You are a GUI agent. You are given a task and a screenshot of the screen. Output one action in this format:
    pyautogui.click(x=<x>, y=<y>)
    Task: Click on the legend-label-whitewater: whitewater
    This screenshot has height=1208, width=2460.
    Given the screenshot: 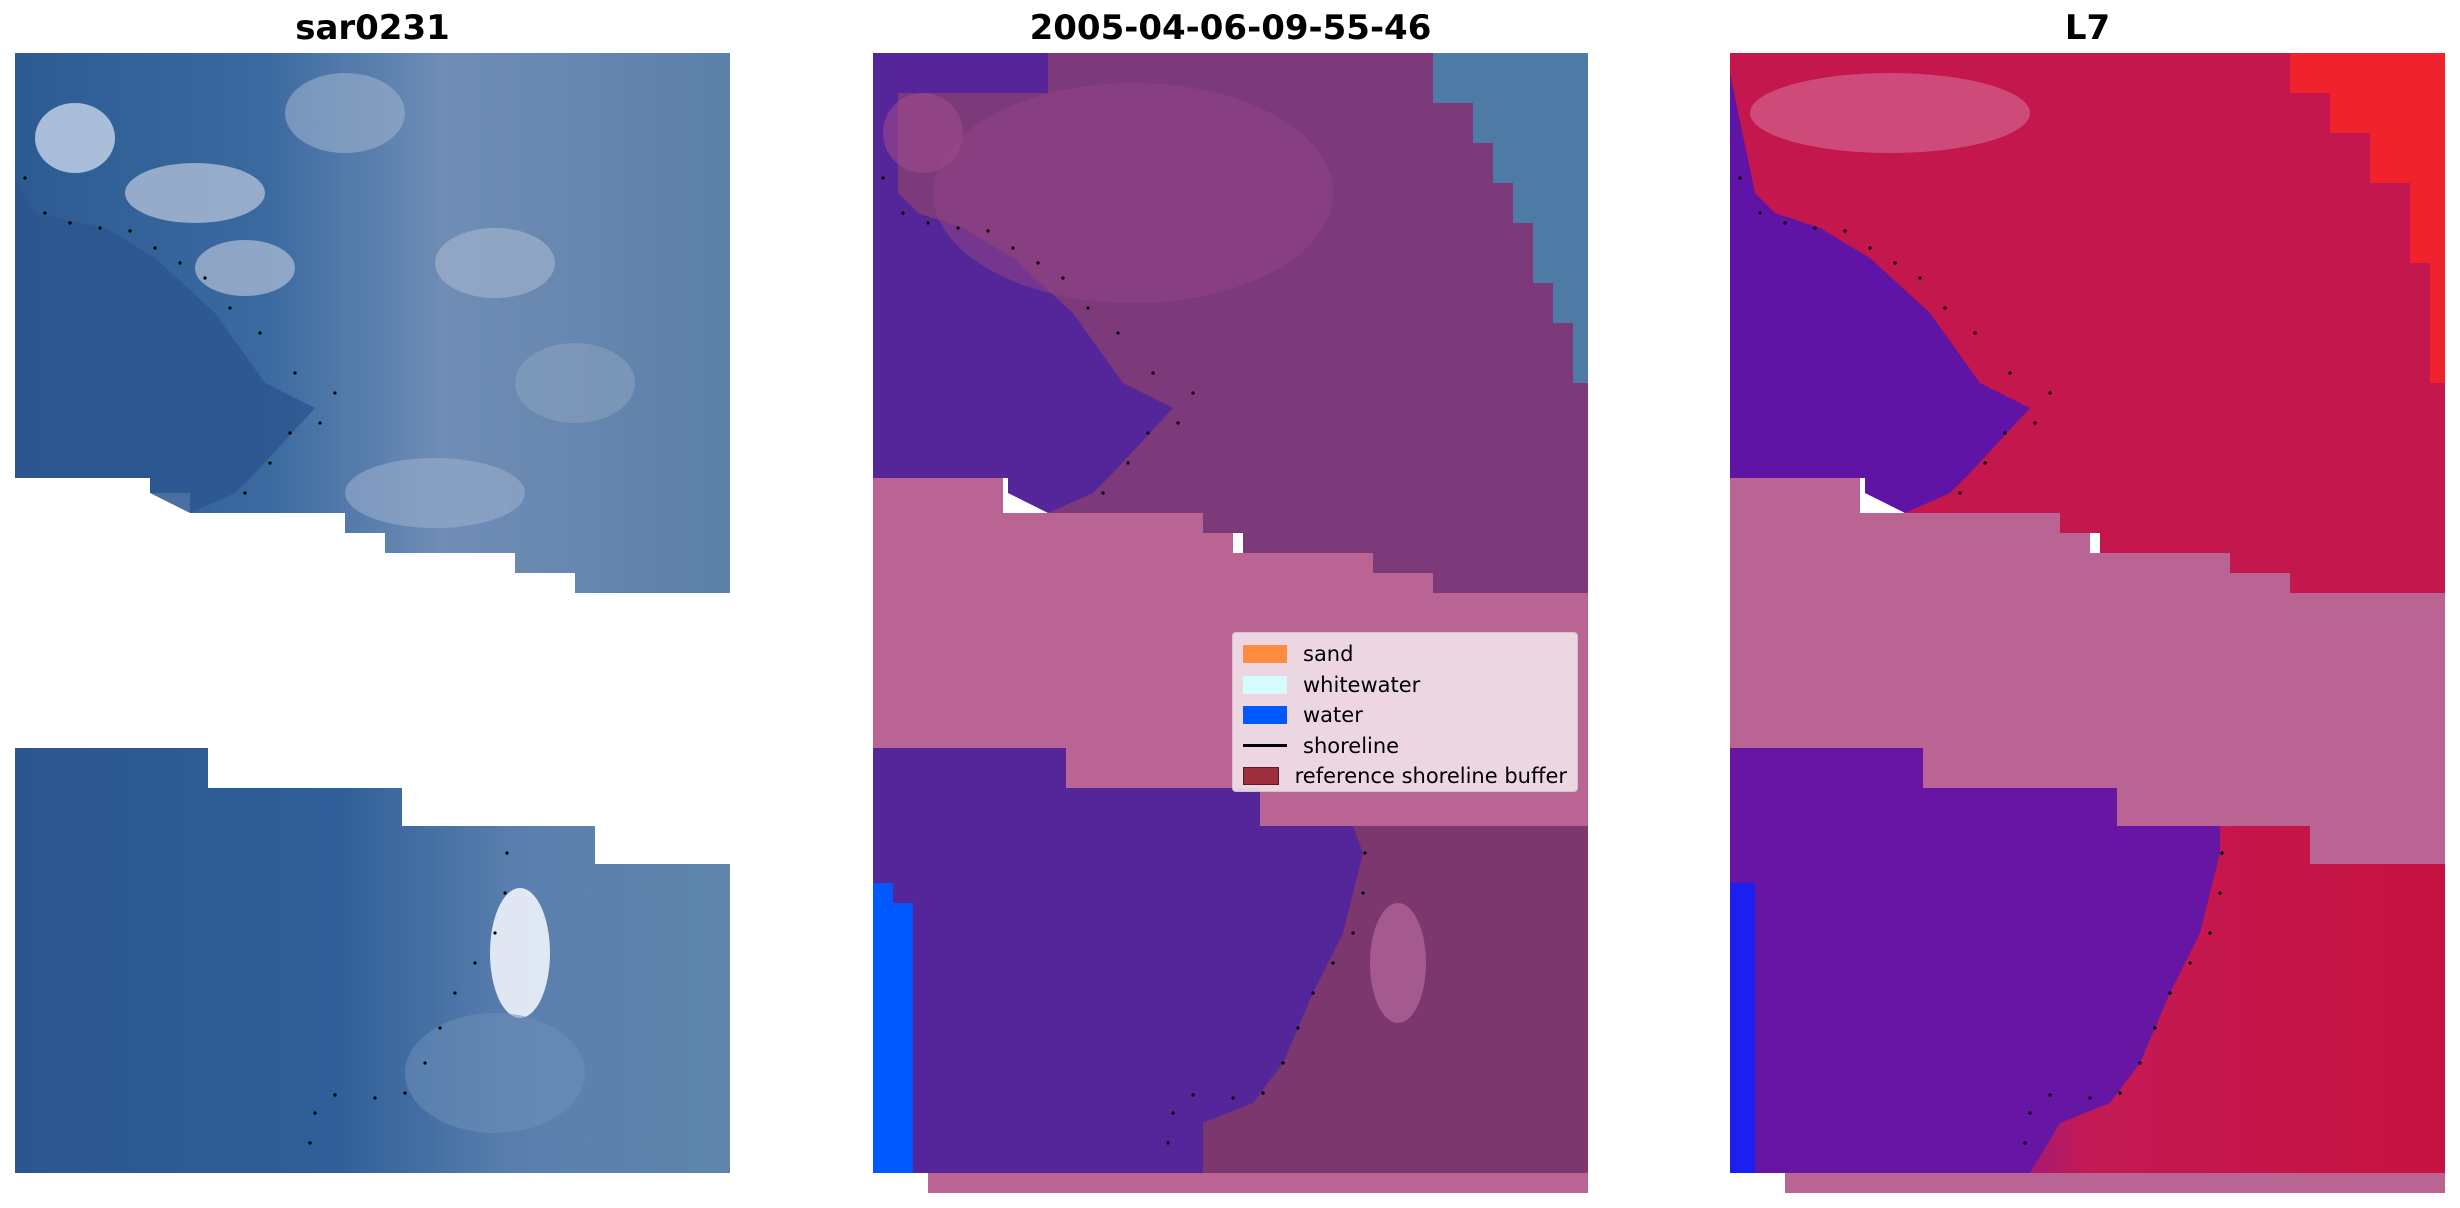 What is the action you would take?
    pyautogui.click(x=1362, y=684)
    